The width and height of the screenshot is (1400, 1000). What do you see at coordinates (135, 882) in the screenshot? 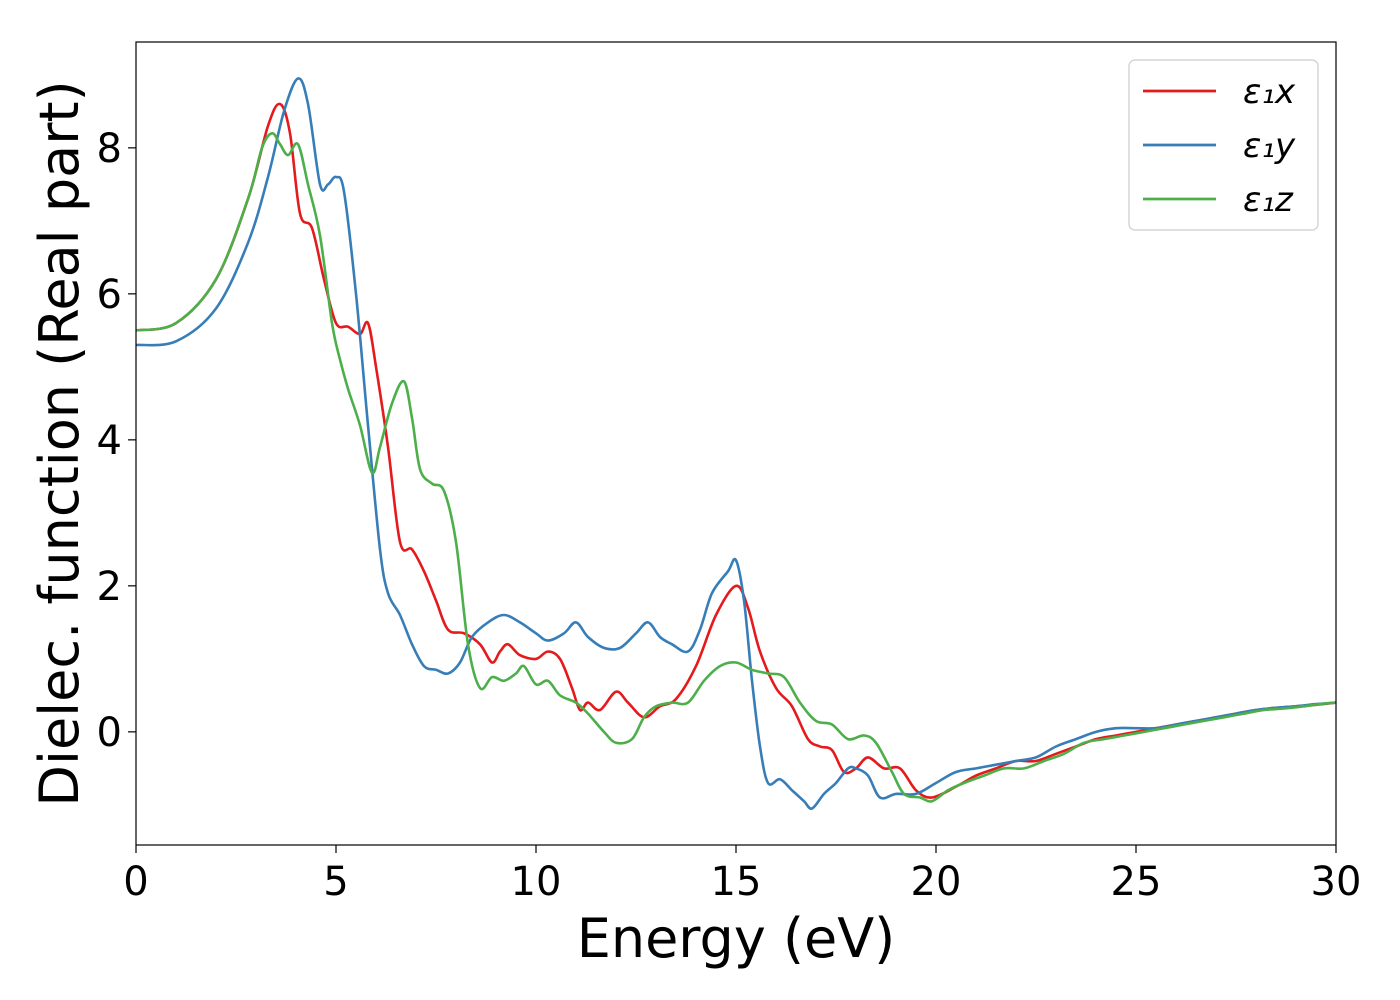
I see `x-tick-label: 0` at bounding box center [135, 882].